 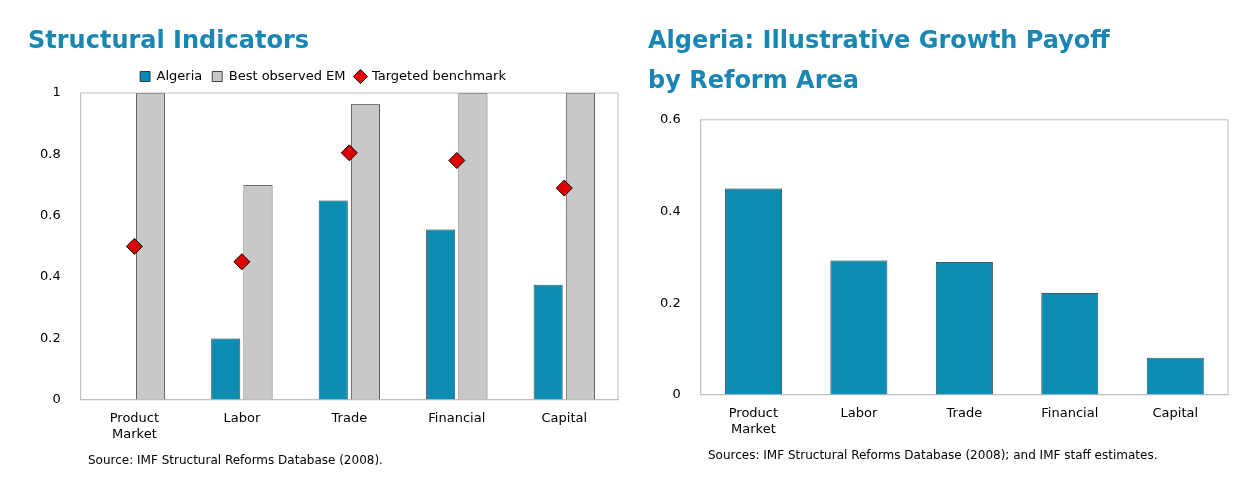 What do you see at coordinates (179, 75) in the screenshot?
I see `legend-label: Algeria` at bounding box center [179, 75].